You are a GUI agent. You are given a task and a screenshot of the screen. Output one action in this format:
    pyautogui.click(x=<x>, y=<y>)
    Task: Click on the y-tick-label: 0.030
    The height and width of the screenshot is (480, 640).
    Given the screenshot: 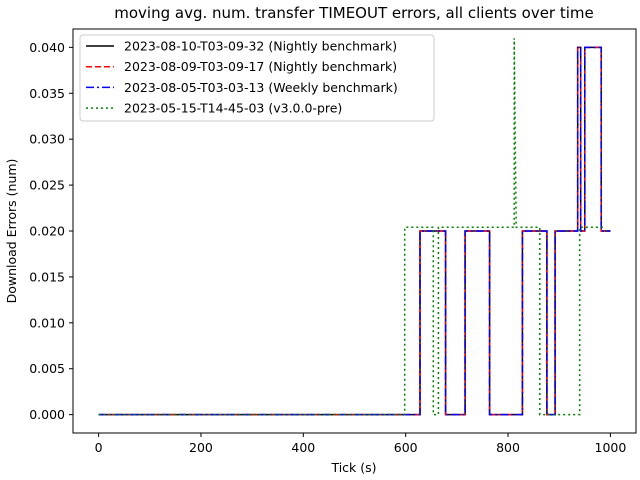 What is the action you would take?
    pyautogui.click(x=47, y=139)
    